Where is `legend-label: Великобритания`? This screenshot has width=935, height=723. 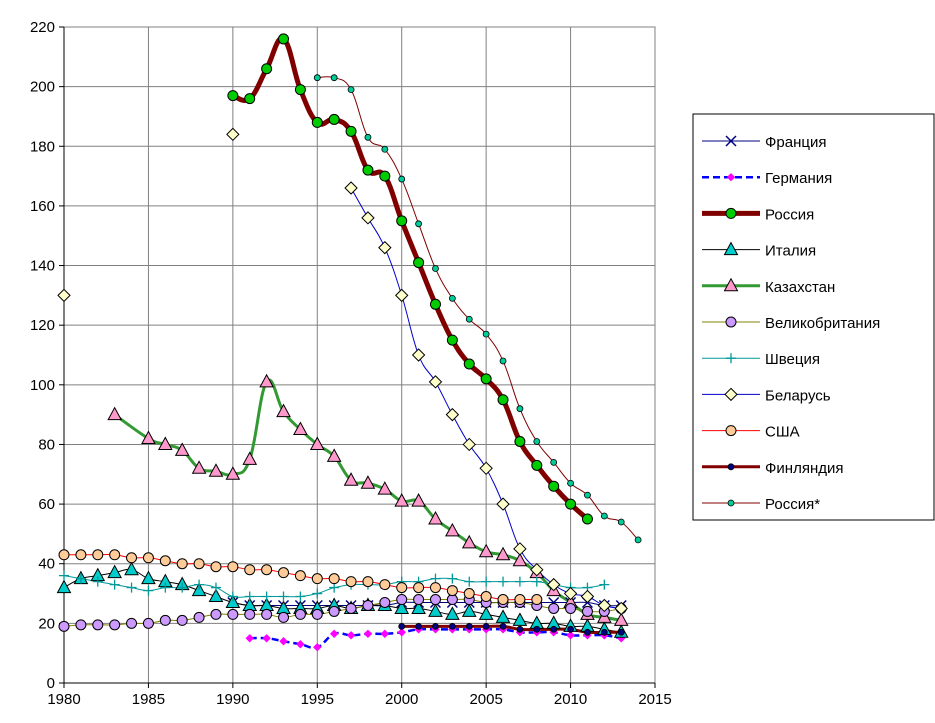 legend-label: Великобритания is located at coordinates (822, 323).